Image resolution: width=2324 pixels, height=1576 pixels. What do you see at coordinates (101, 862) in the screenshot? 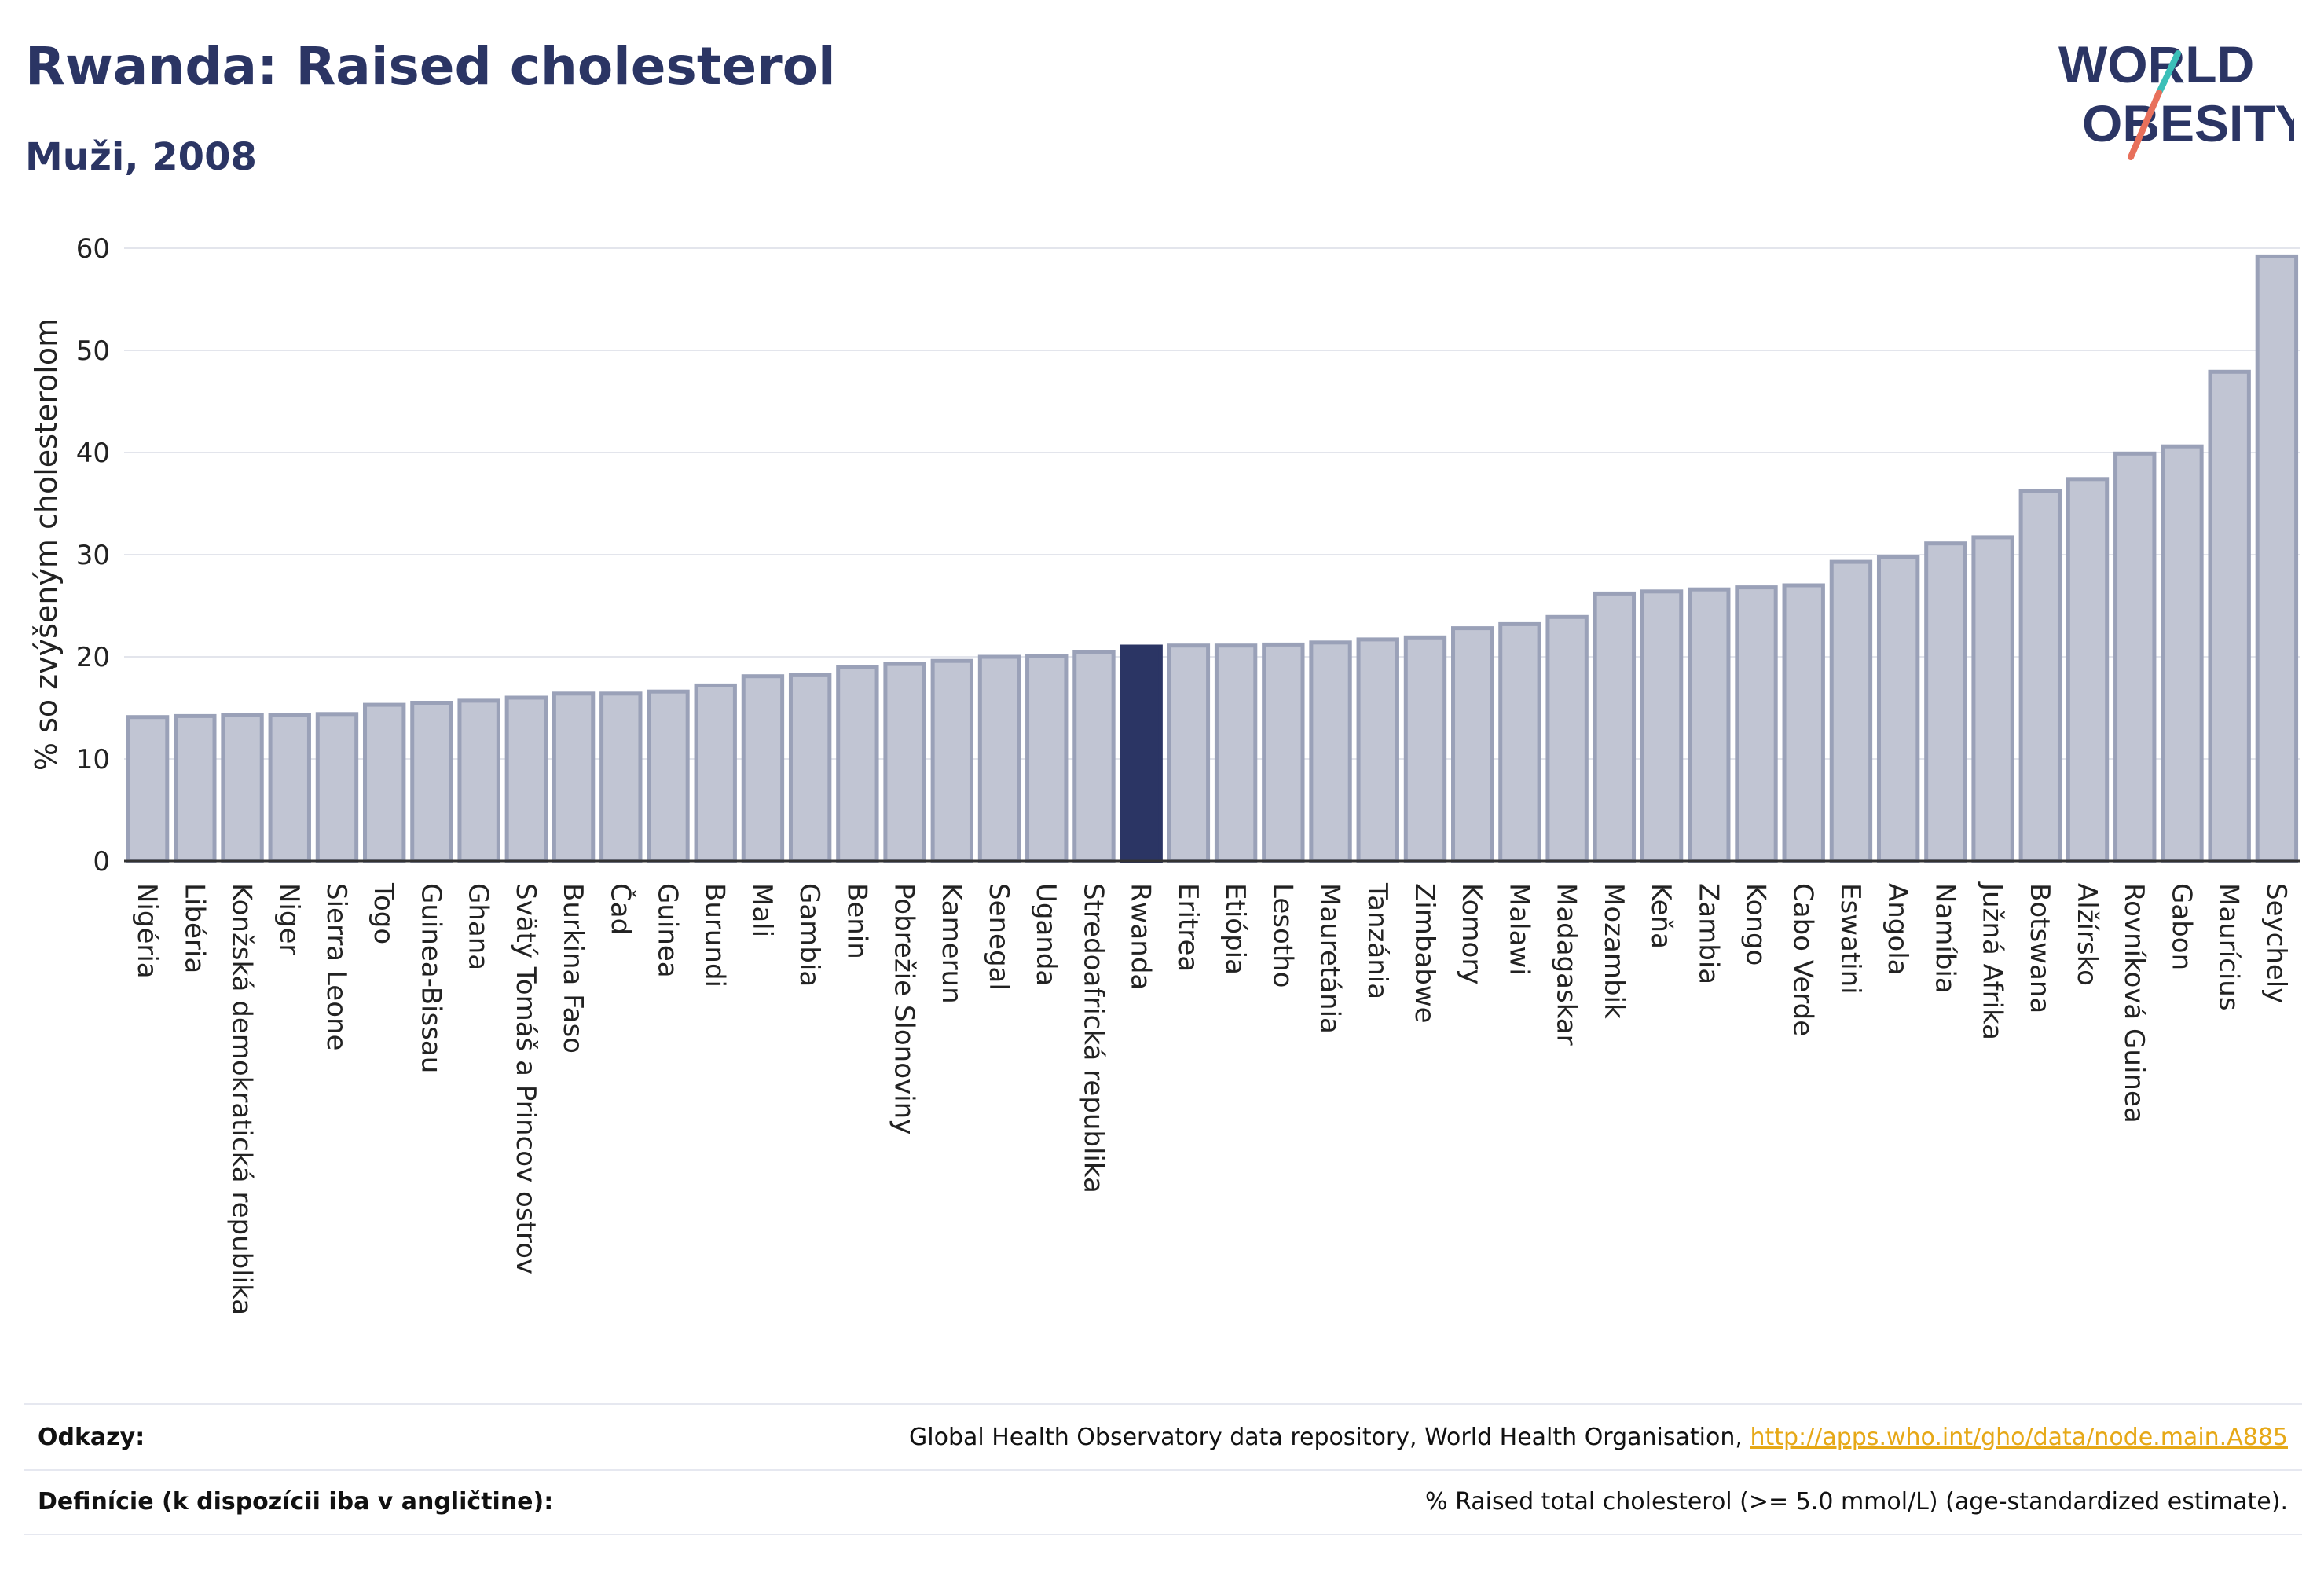
I see `y-tick-label: 0` at bounding box center [101, 862].